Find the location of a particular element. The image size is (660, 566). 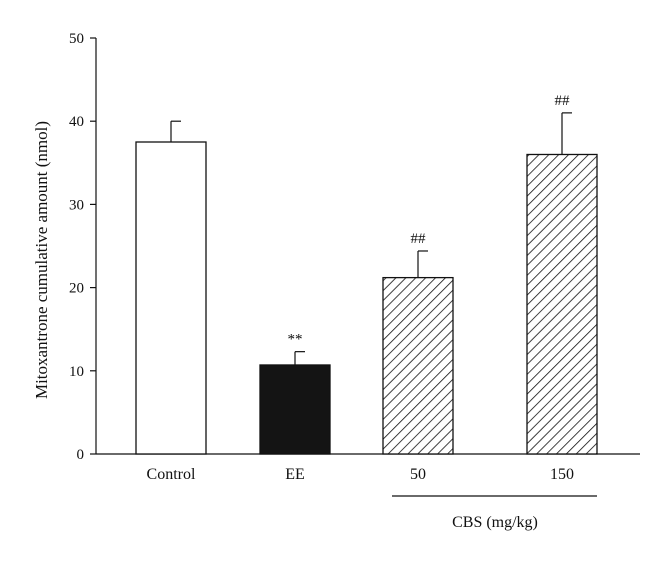

y-tick-label: 30 is located at coordinates (76, 205).